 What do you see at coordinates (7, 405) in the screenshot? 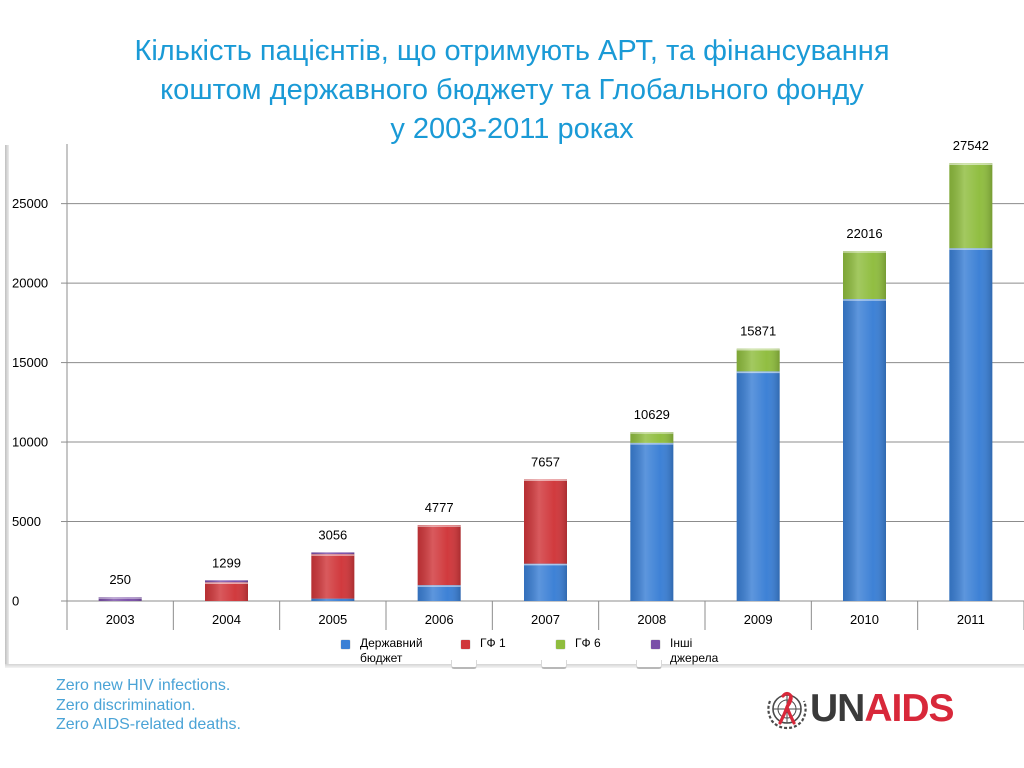
I see `frame-left-border` at bounding box center [7, 405].